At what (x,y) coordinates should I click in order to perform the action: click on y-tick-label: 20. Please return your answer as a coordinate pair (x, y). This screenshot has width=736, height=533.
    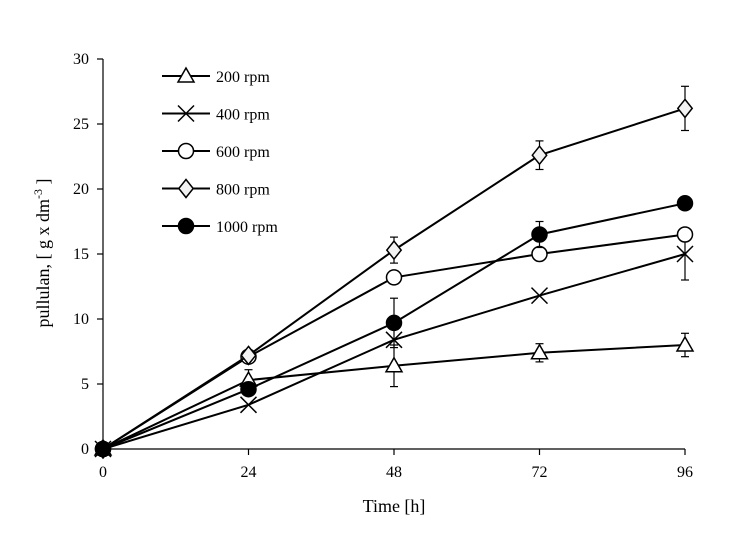
    Looking at the image, I should click on (81, 189).